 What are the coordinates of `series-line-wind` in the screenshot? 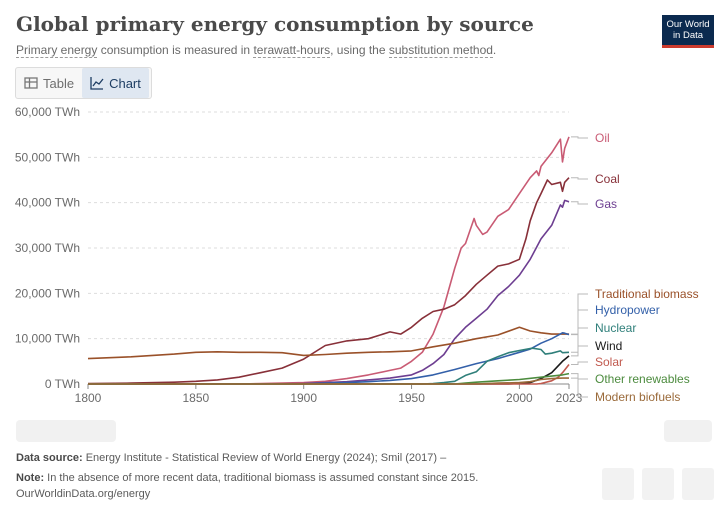 It's located at (329, 370).